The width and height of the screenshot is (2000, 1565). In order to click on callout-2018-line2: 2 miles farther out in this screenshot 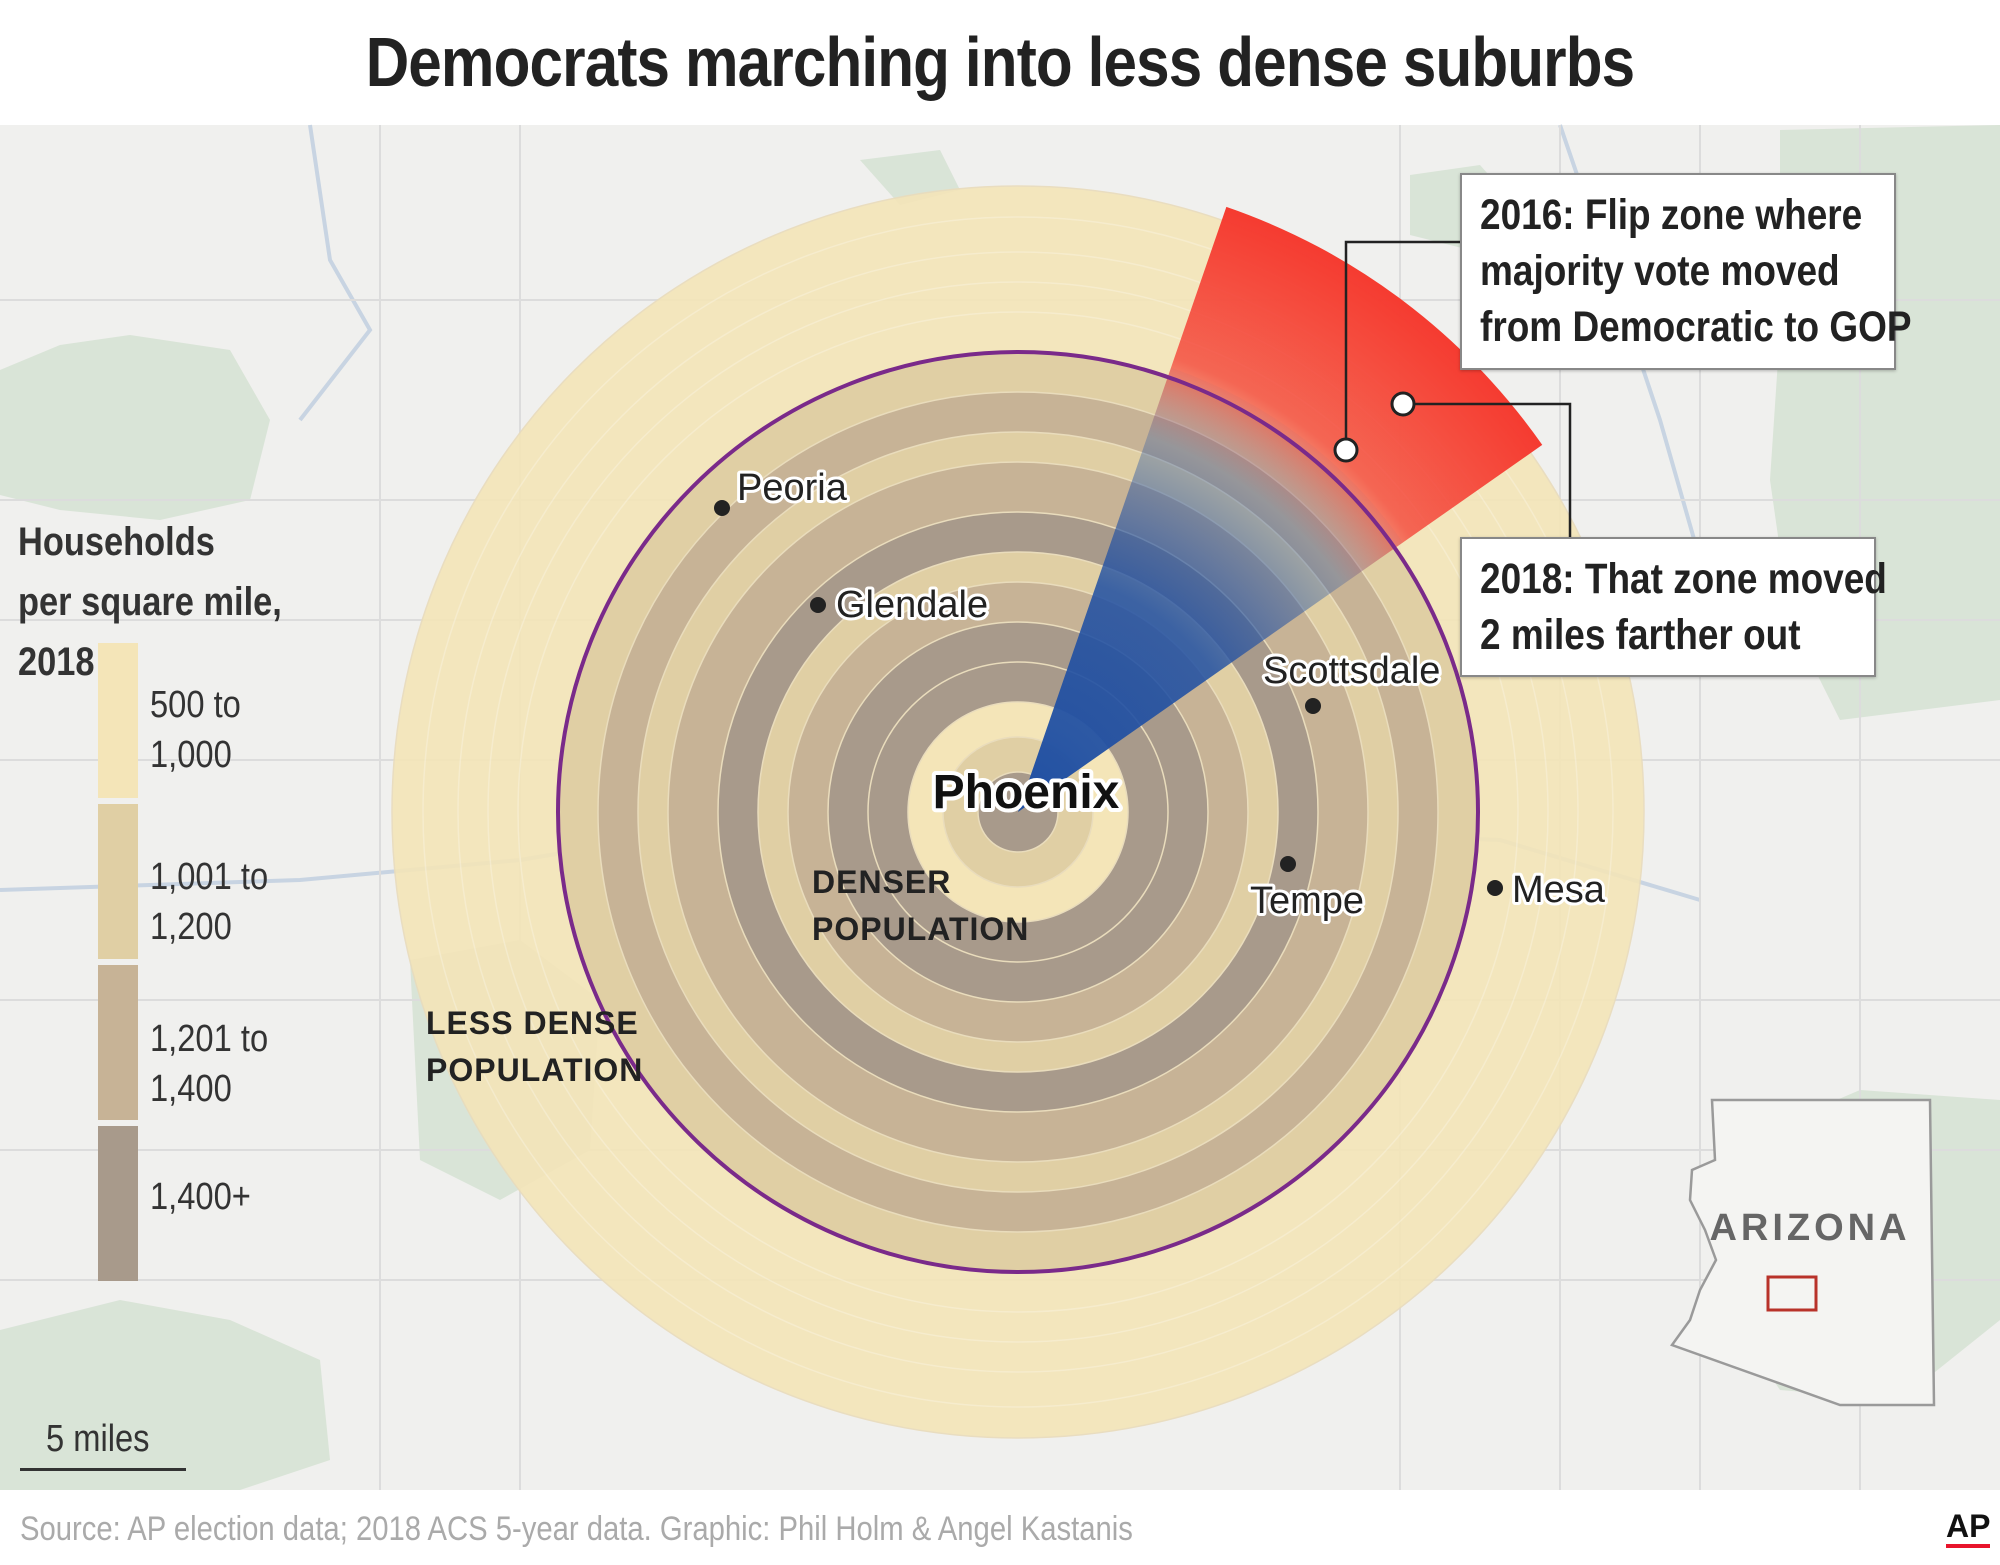, I will do `click(1640, 635)`.